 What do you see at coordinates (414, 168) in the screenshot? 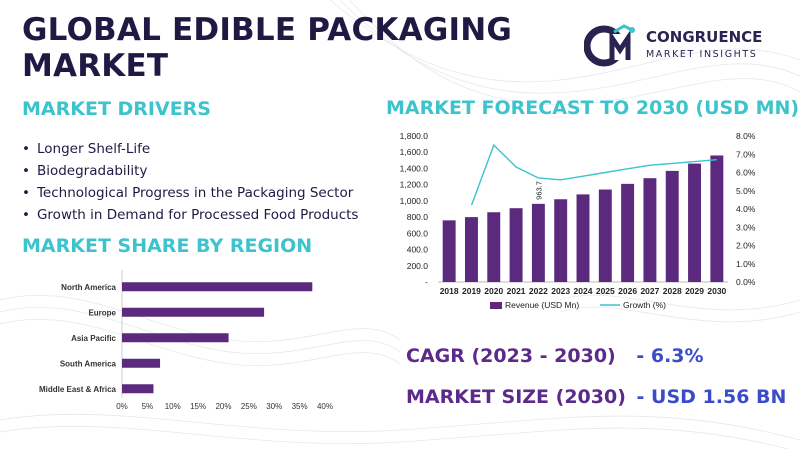
I see `y-left-tick-label: 1,400.0` at bounding box center [414, 168].